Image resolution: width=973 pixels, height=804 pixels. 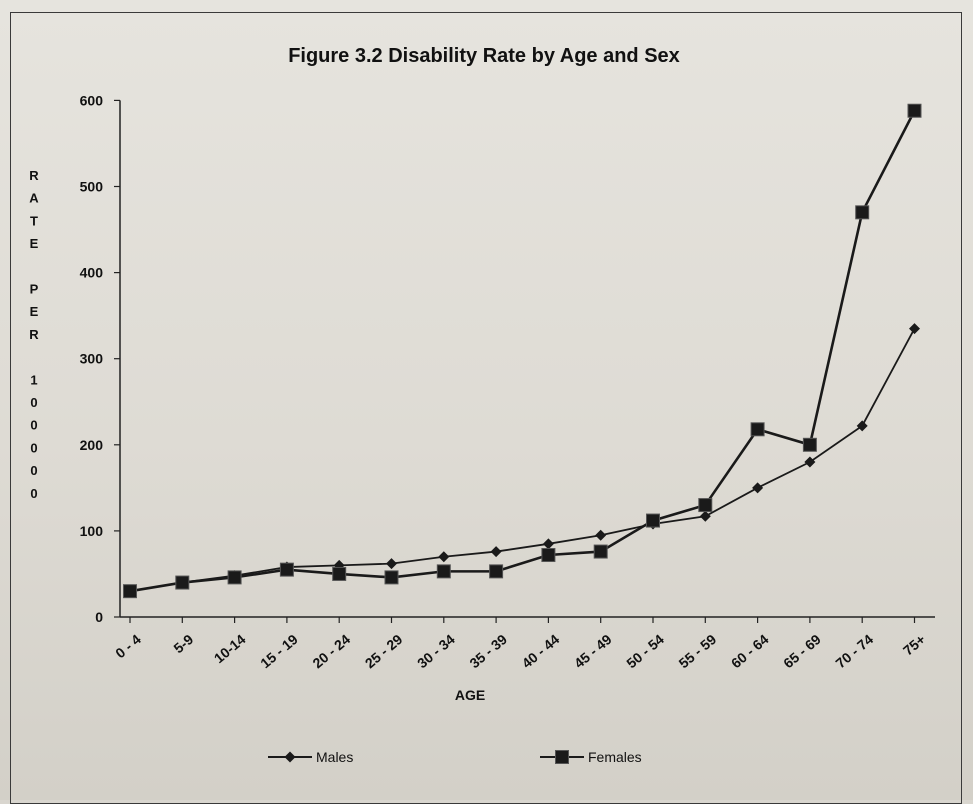 What do you see at coordinates (645, 651) in the screenshot?
I see `x-tick-label: 50 - 54` at bounding box center [645, 651].